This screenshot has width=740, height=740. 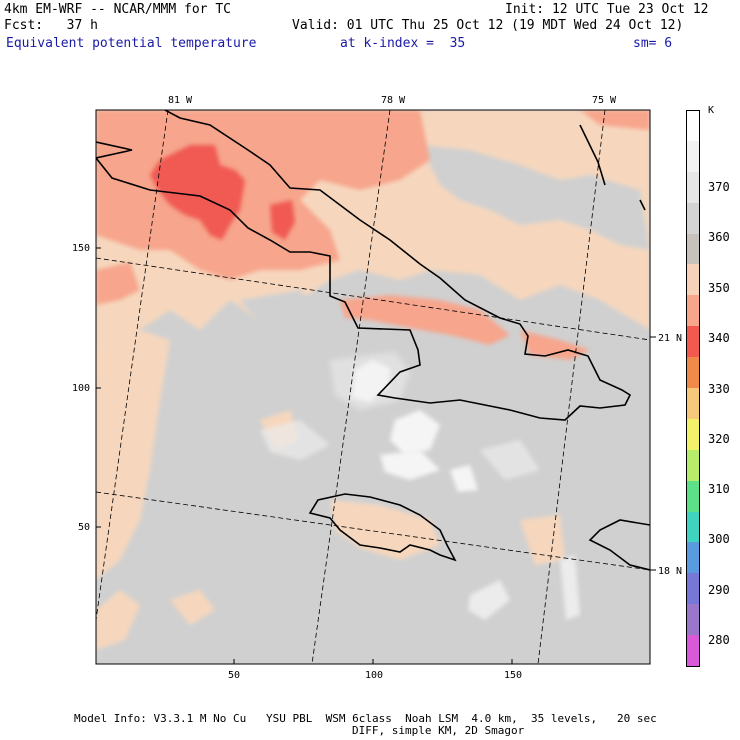 What do you see at coordinates (607, 9) in the screenshot?
I see `init-time: Init: 12 UTC Tue 23 Oct 12` at bounding box center [607, 9].